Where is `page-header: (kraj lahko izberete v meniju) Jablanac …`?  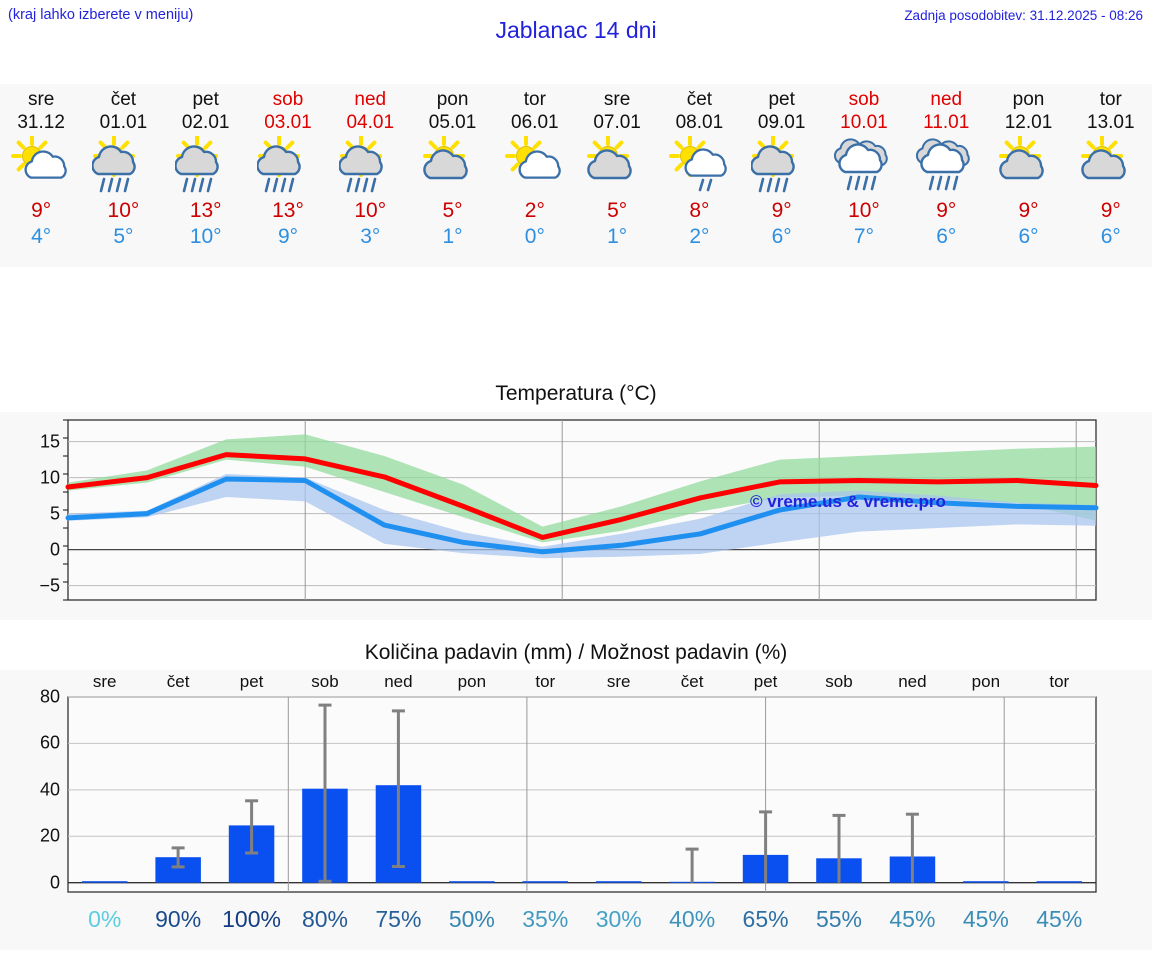 page-header: (kraj lahko izberete v meniju) Jablanac … is located at coordinates (576, 31).